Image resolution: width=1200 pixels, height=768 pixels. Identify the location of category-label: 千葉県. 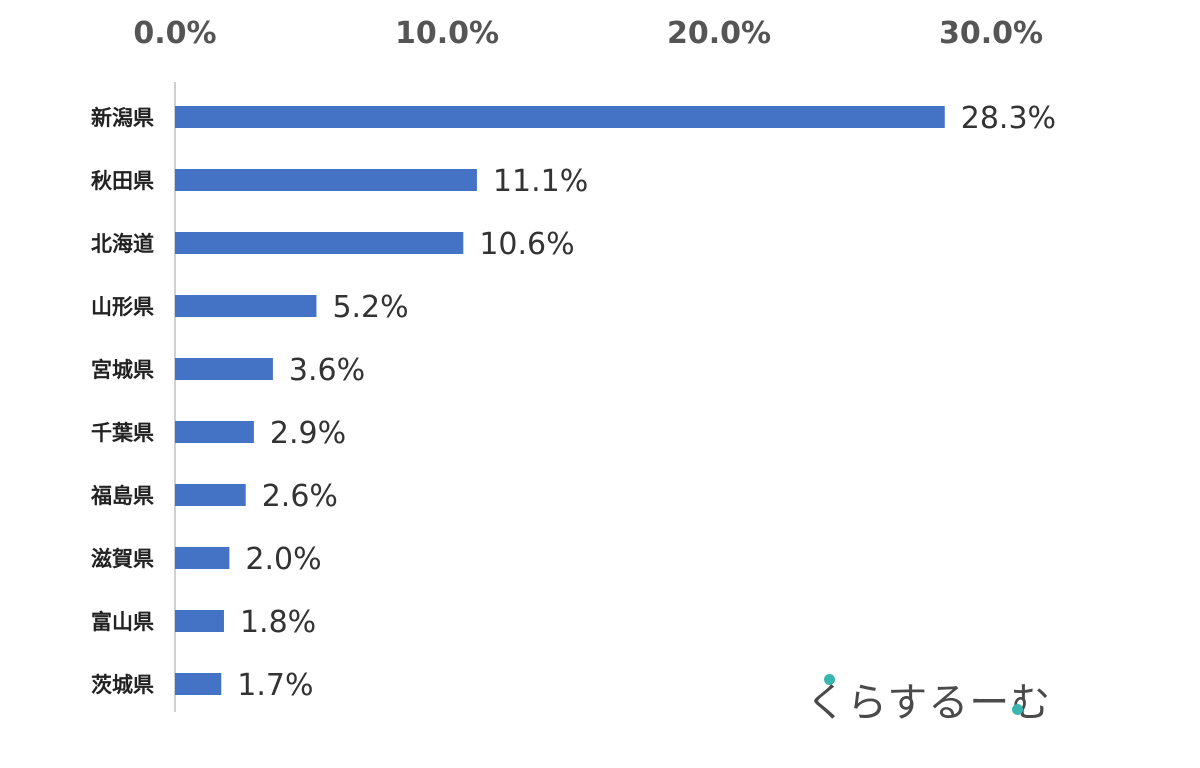
(122, 433).